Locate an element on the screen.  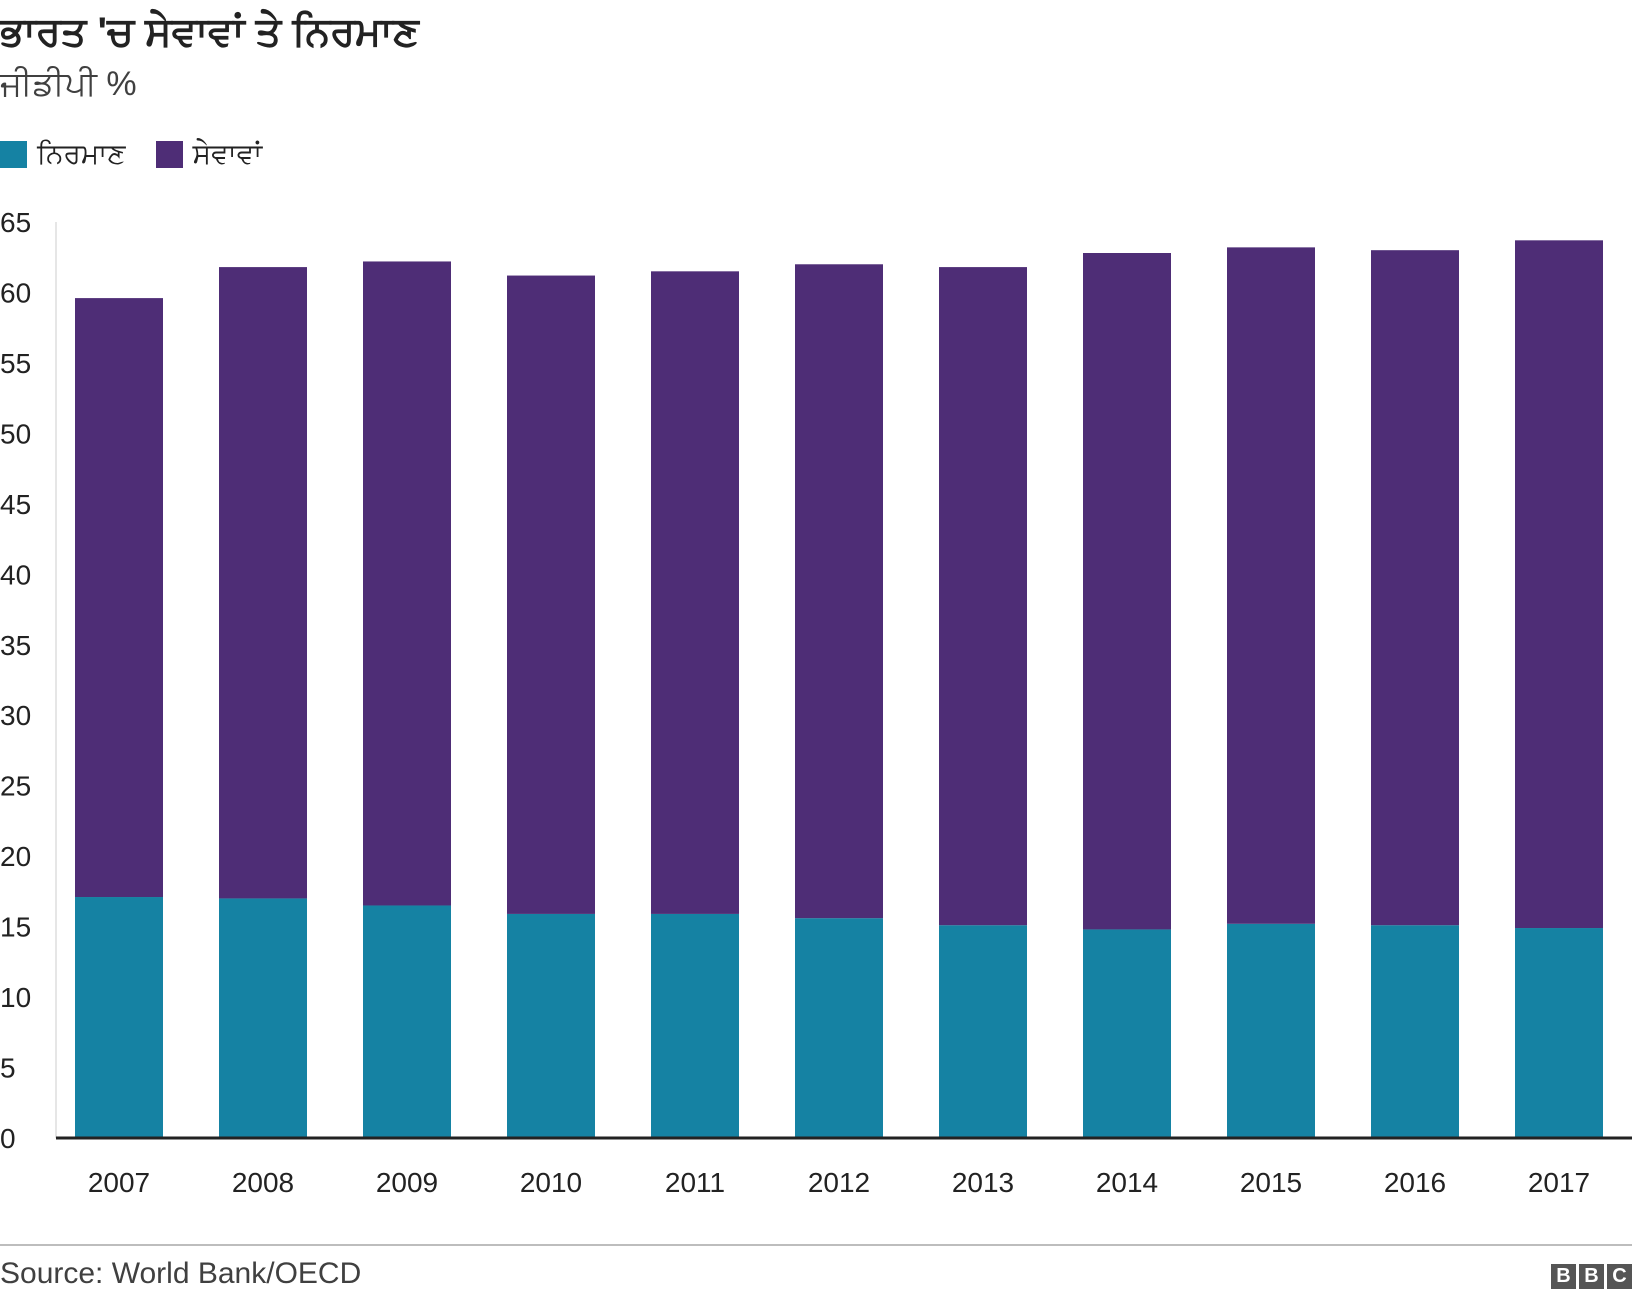
legend-item-services: ਸੇਵਾਵਾਂ is located at coordinates (209, 154).